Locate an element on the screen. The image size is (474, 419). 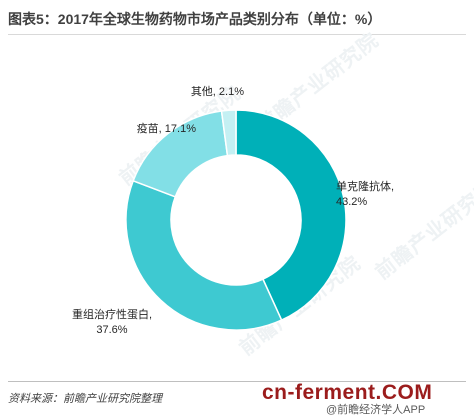
chart-title: 图表5：2017年全球生物药物市场产品类别分布（单位：%） is located at coordinates (195, 19).